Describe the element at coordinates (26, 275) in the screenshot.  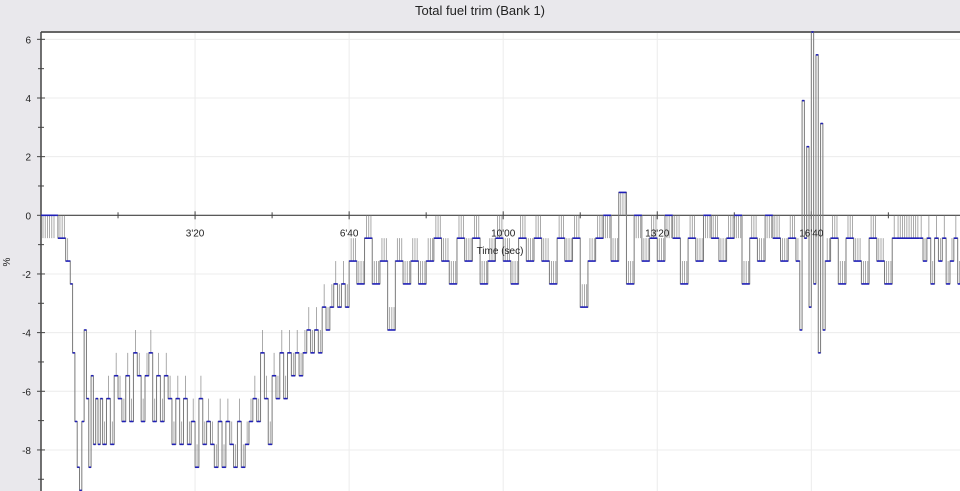
I see `y-tick-label: -2` at that location.